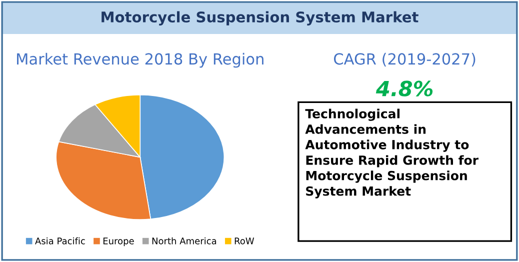  What do you see at coordinates (244, 241) in the screenshot?
I see `legend-label: RoW` at bounding box center [244, 241].